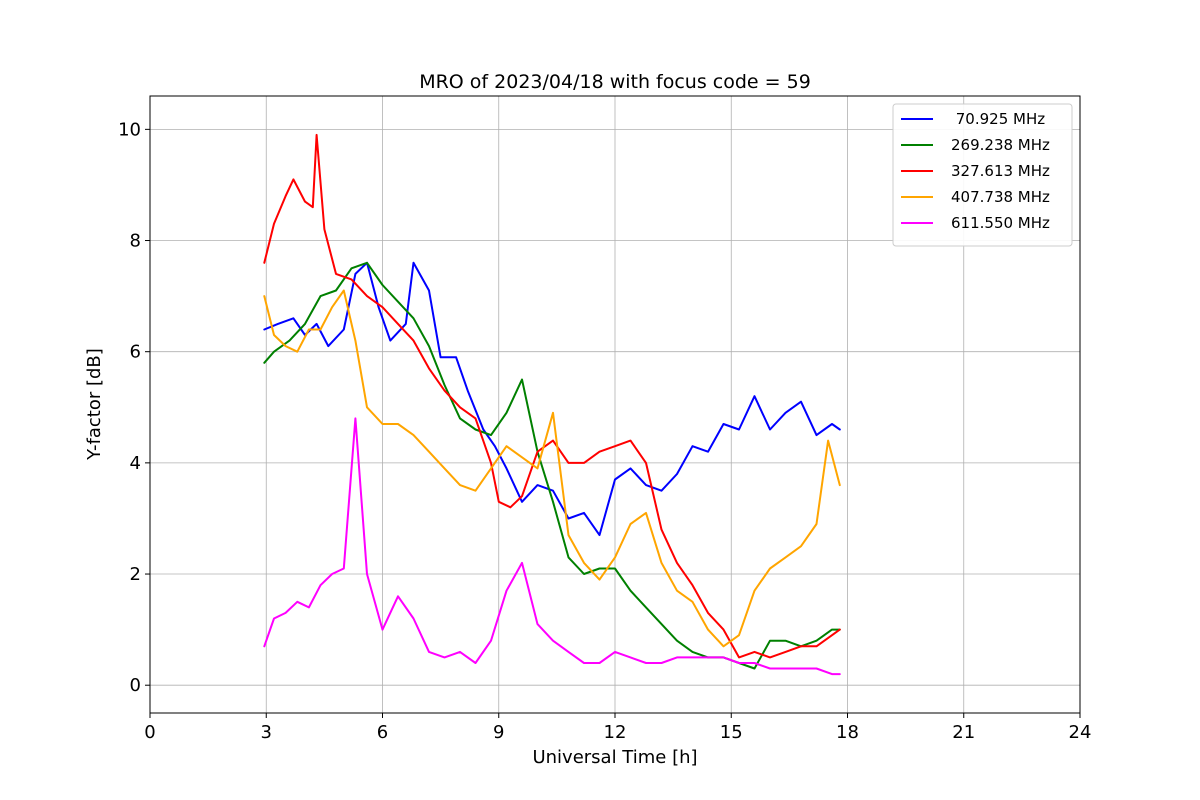 Image resolution: width=1200 pixels, height=800 pixels. Describe the element at coordinates (135, 241) in the screenshot. I see `y-tick-label: 8` at that location.